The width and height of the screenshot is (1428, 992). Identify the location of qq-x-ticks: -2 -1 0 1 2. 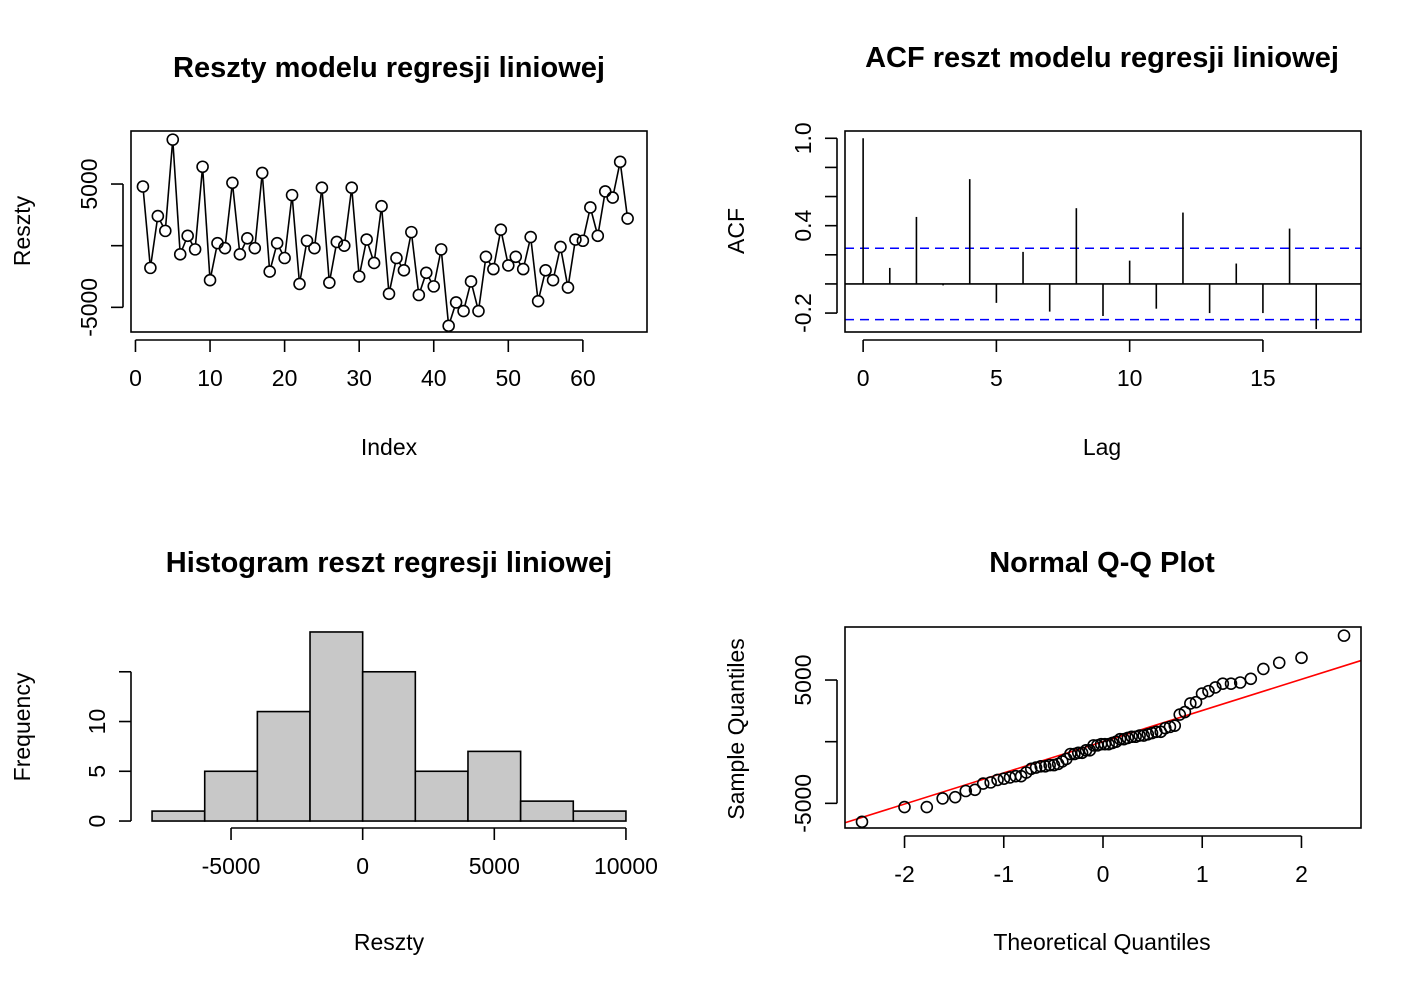
(1101, 861).